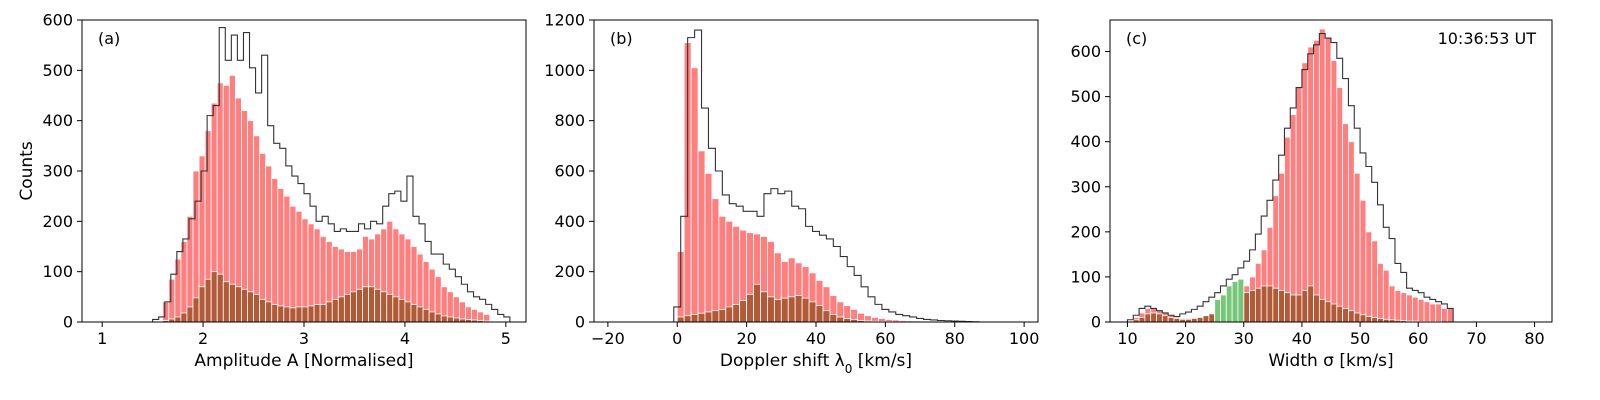 The height and width of the screenshot is (400, 1600). Describe the element at coordinates (109, 38) in the screenshot. I see `panel-label-a: (a)` at that location.